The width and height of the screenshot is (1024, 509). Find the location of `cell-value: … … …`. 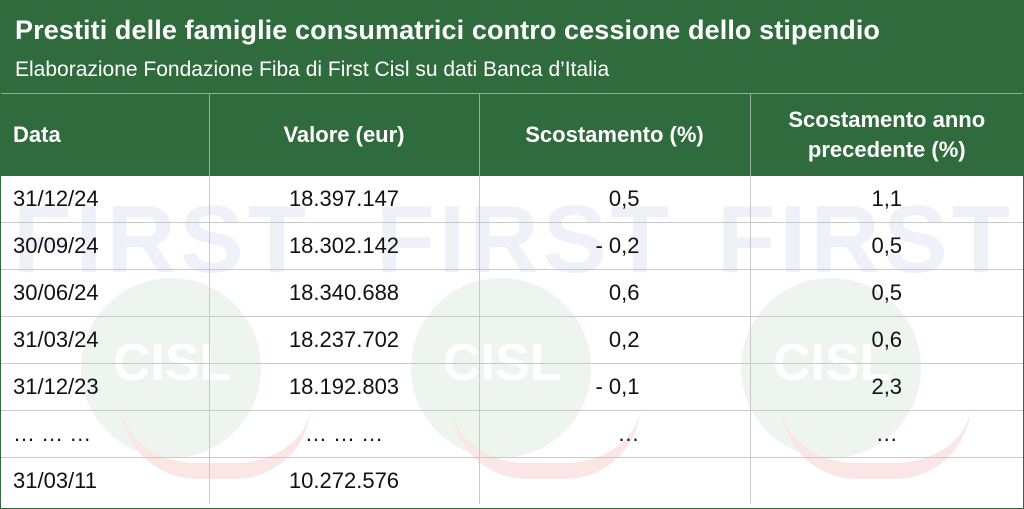

cell-value: … … … is located at coordinates (344, 434).